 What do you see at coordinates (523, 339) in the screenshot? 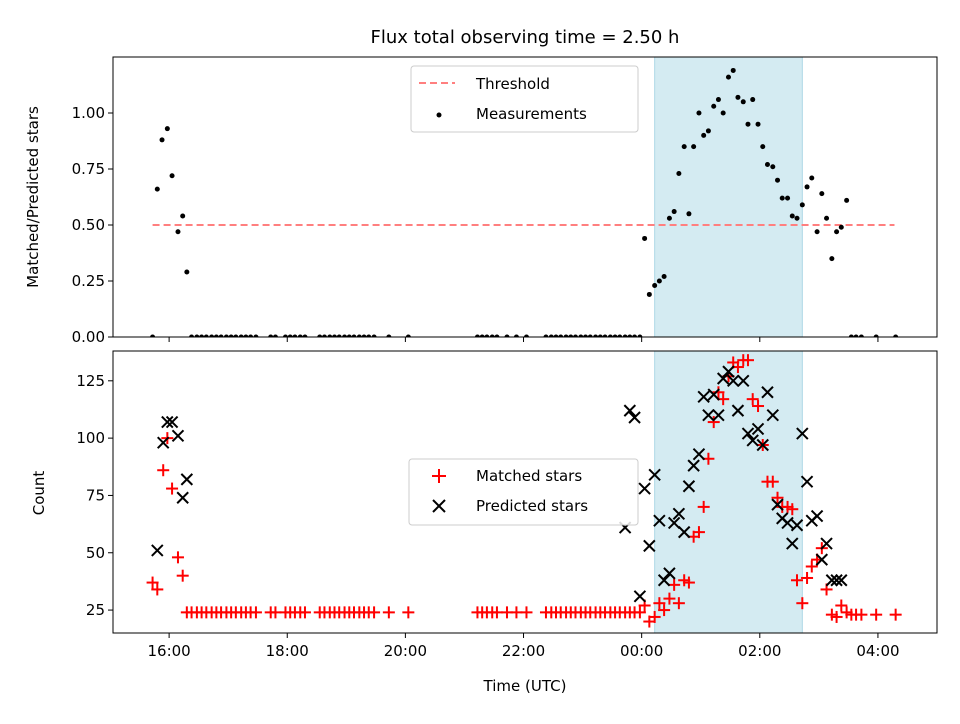
I see `ratio-x-ticks` at bounding box center [523, 339].